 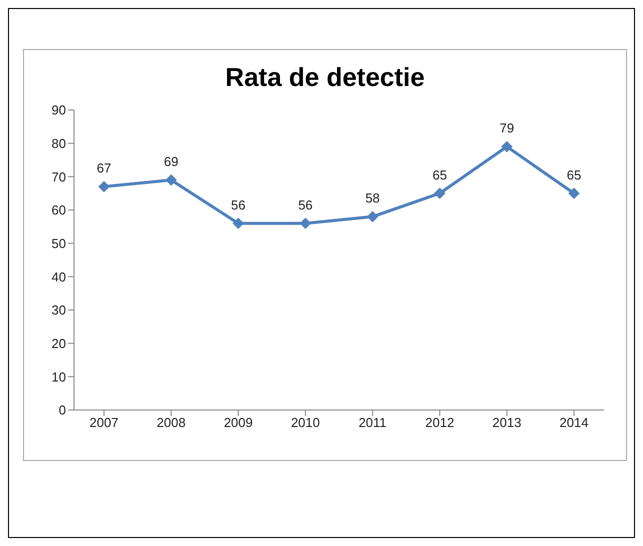 I want to click on y-tick-label: 70, so click(x=59, y=176).